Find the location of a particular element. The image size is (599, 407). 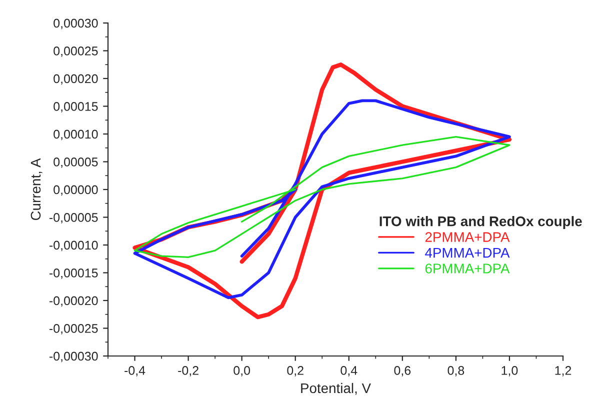

y-tick-label: 0,00025 is located at coordinates (76, 51).